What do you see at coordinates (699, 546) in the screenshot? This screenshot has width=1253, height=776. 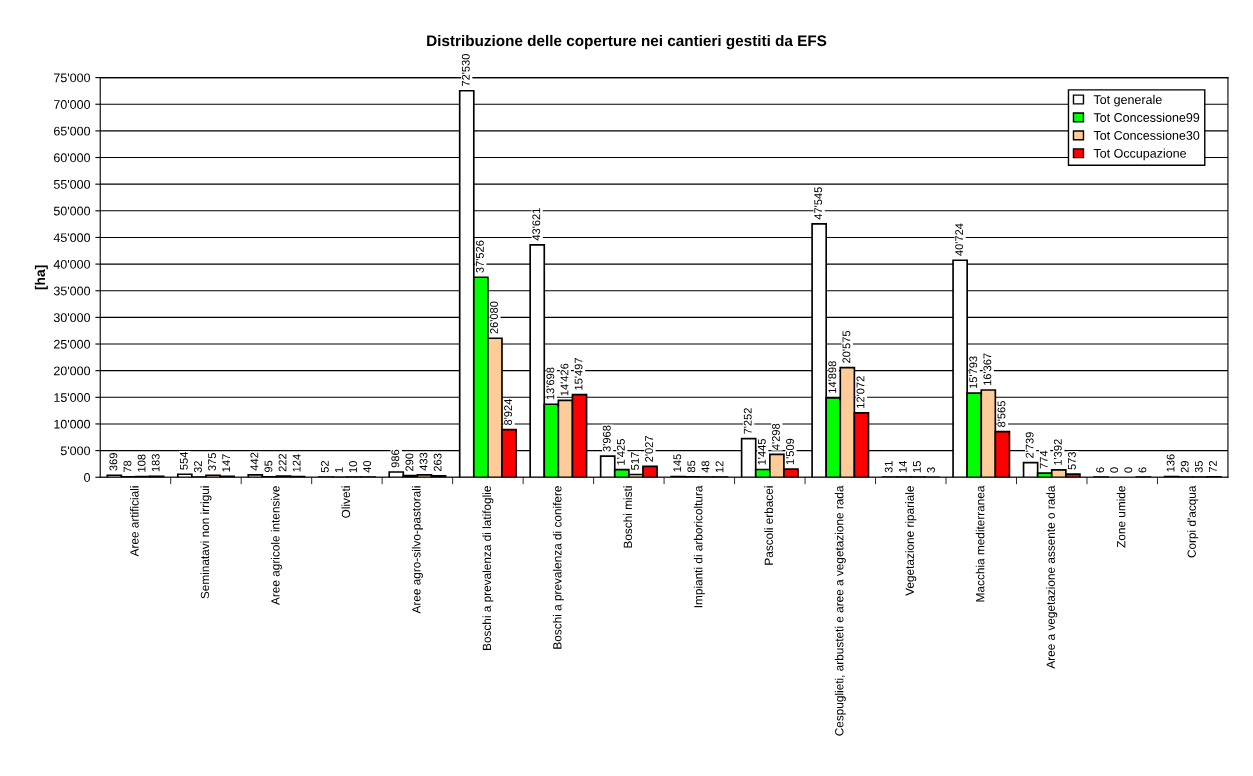 I see `x-tick-label: Impianti di arboricoltura` at bounding box center [699, 546].